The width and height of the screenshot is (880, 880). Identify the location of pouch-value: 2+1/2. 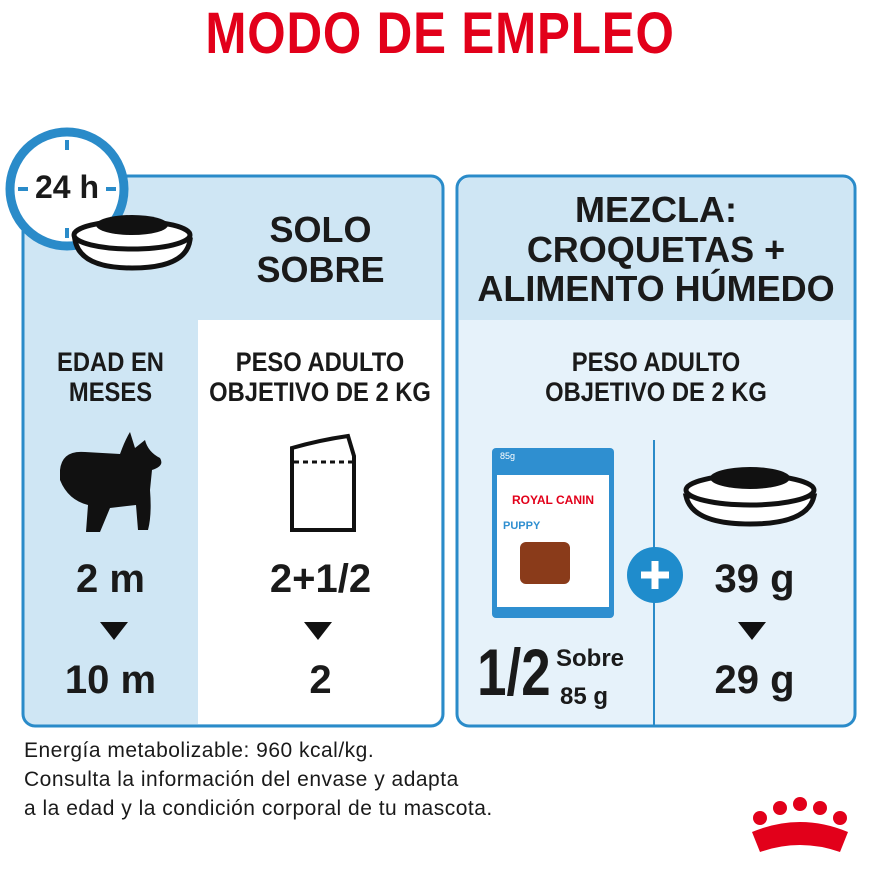
(320, 579).